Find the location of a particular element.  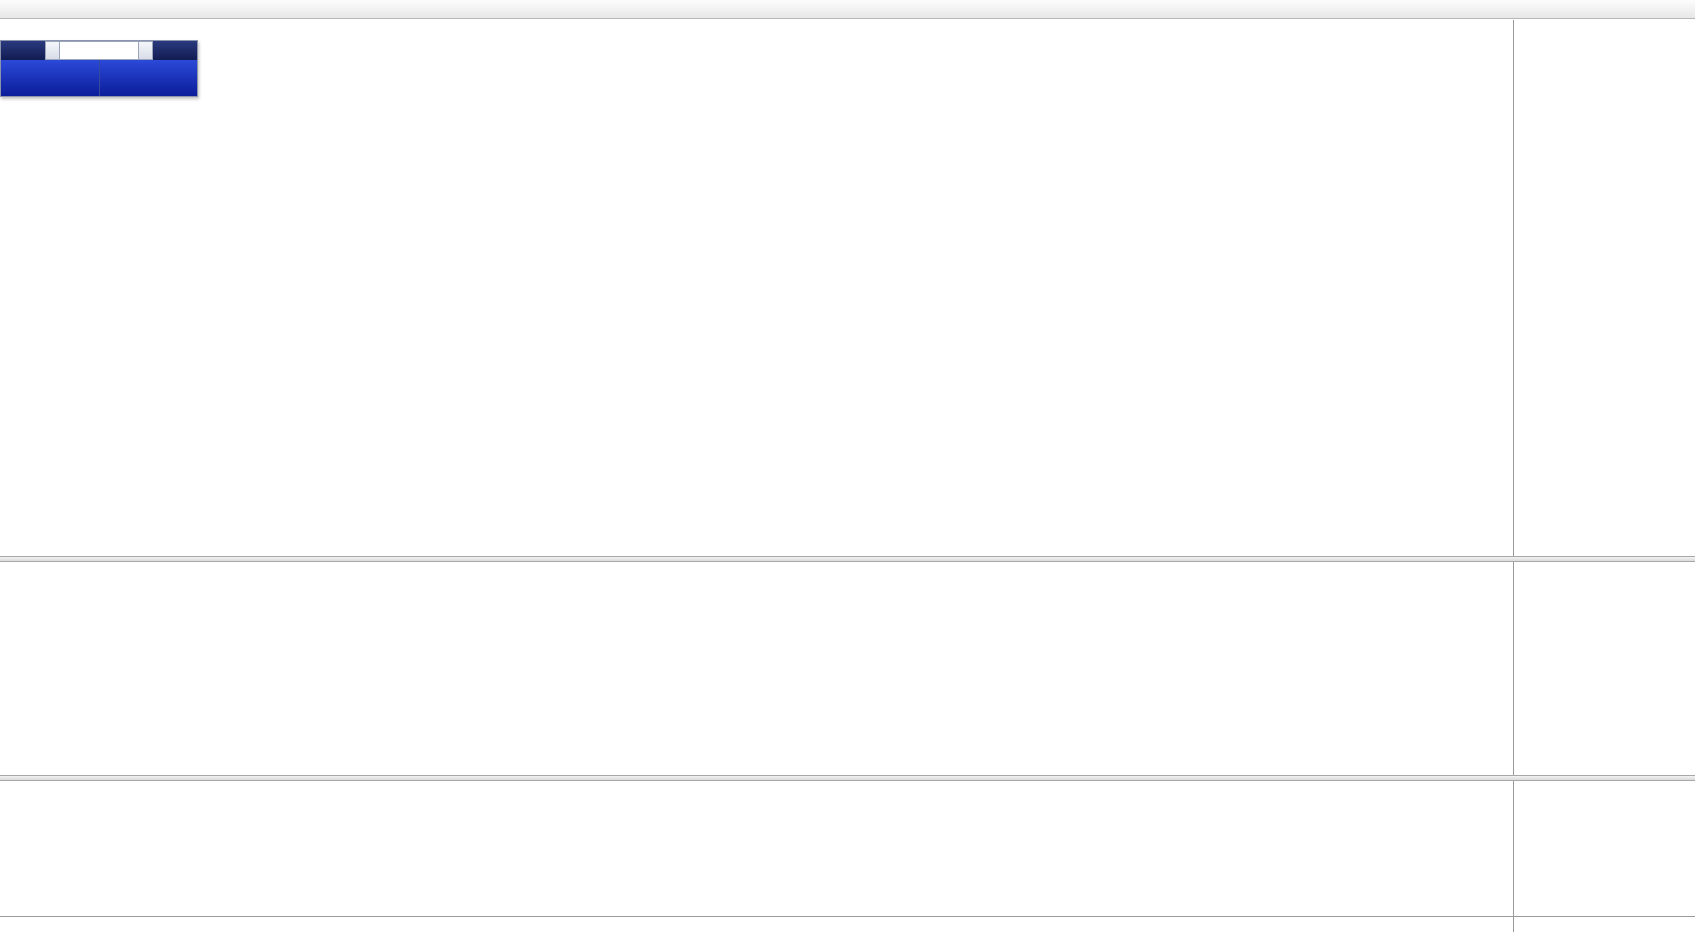

trade-panel-controls is located at coordinates (99, 50).